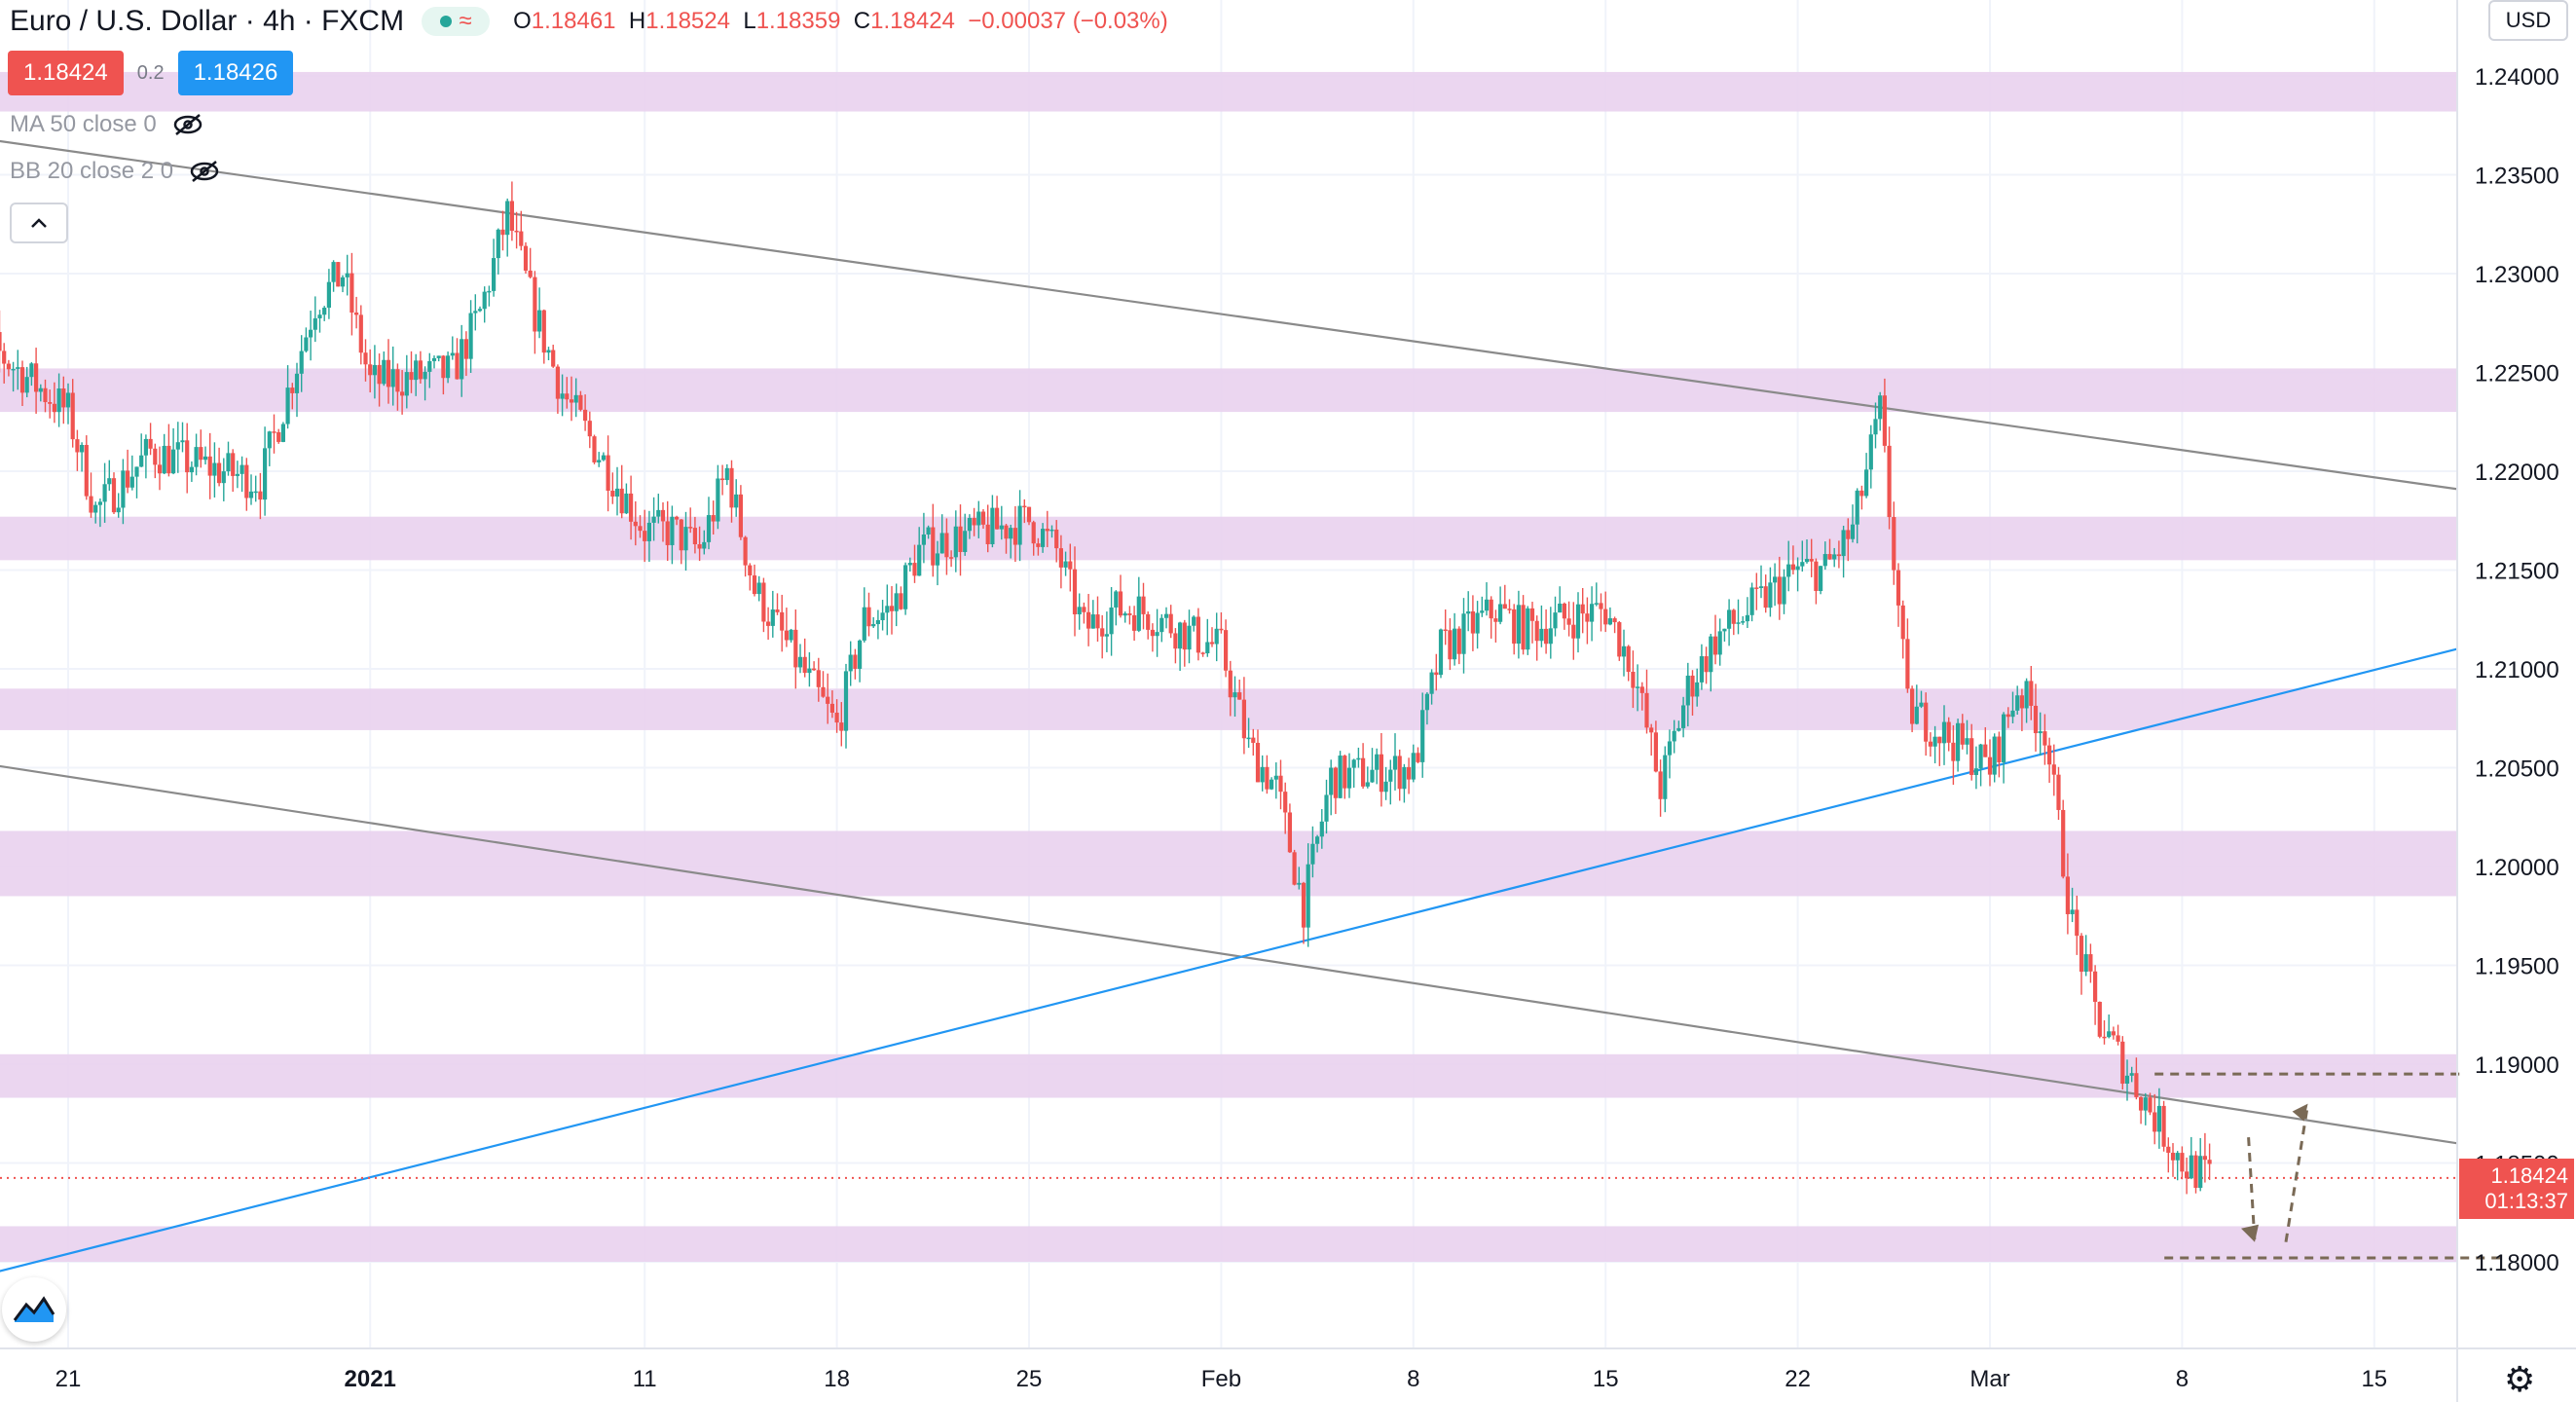 Image resolution: width=2576 pixels, height=1402 pixels. What do you see at coordinates (1228, 863) in the screenshot?
I see `price-zone` at bounding box center [1228, 863].